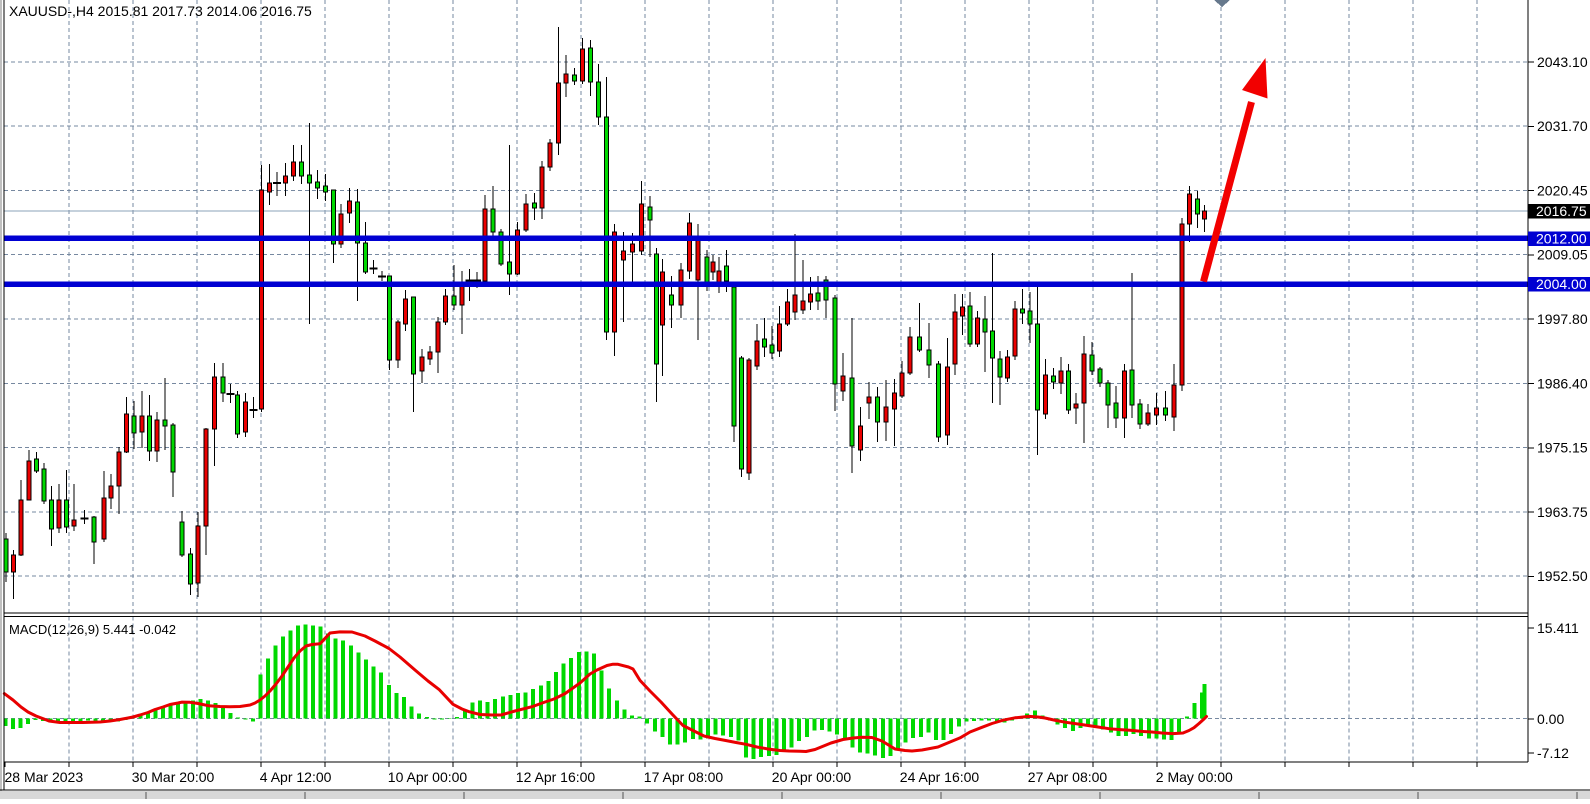  I want to click on svg-text: 15.411, so click(1558, 628).